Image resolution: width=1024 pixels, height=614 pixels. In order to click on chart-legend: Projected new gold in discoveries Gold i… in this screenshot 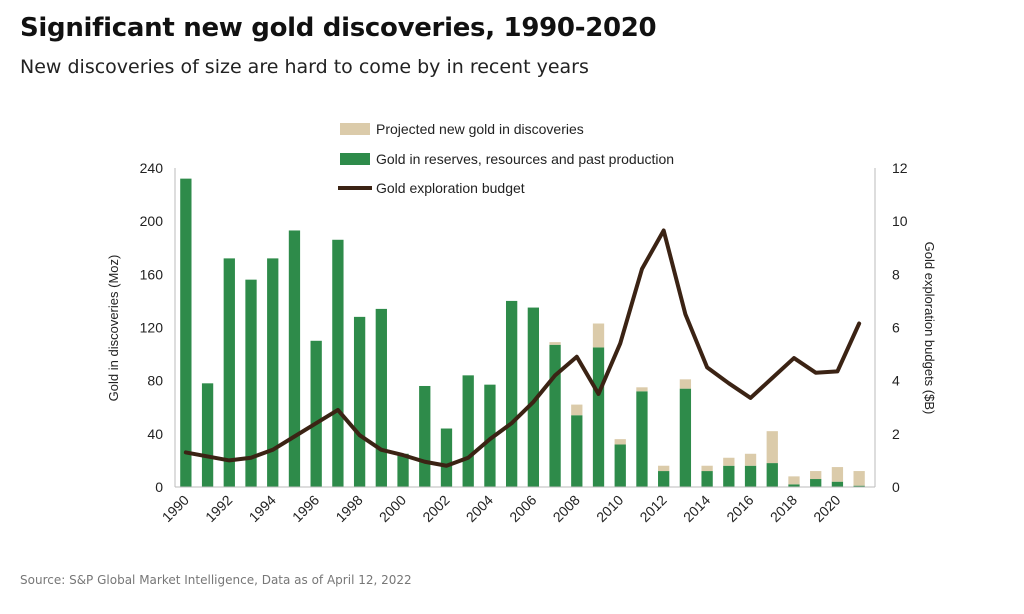, I will do `click(506, 158)`.